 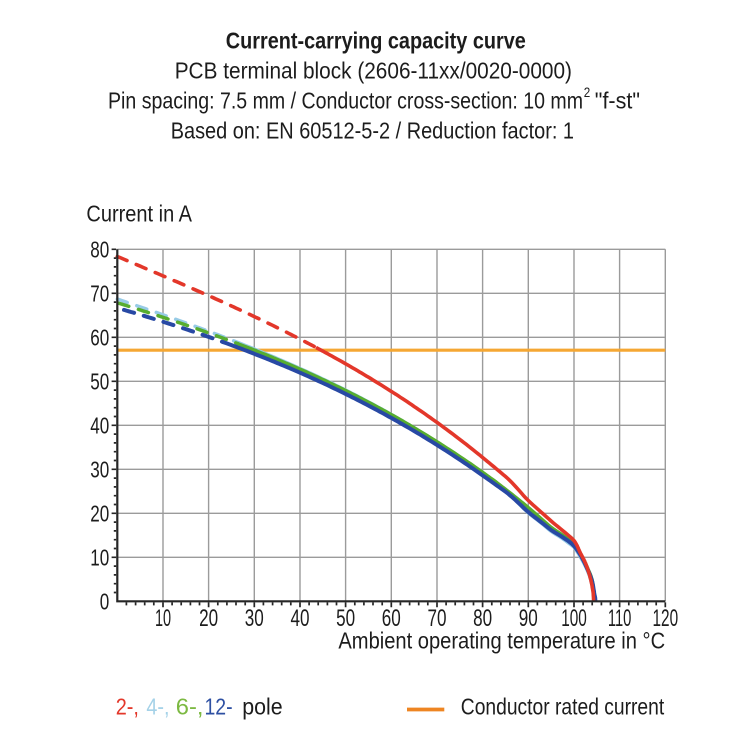 What do you see at coordinates (666, 618) in the screenshot?
I see `svg-text: 120` at bounding box center [666, 618].